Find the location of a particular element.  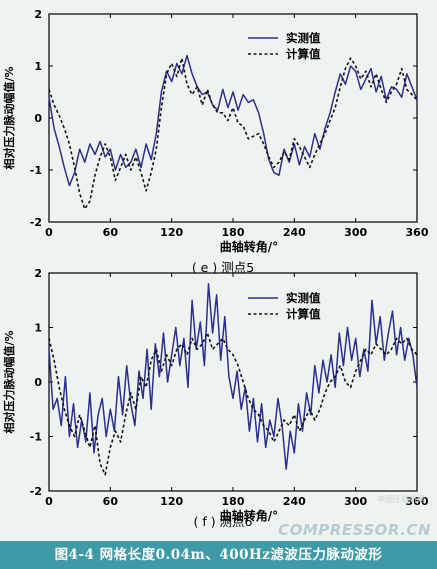

watermark-logo: COMPRESSOR.CN is located at coordinates (354, 530).